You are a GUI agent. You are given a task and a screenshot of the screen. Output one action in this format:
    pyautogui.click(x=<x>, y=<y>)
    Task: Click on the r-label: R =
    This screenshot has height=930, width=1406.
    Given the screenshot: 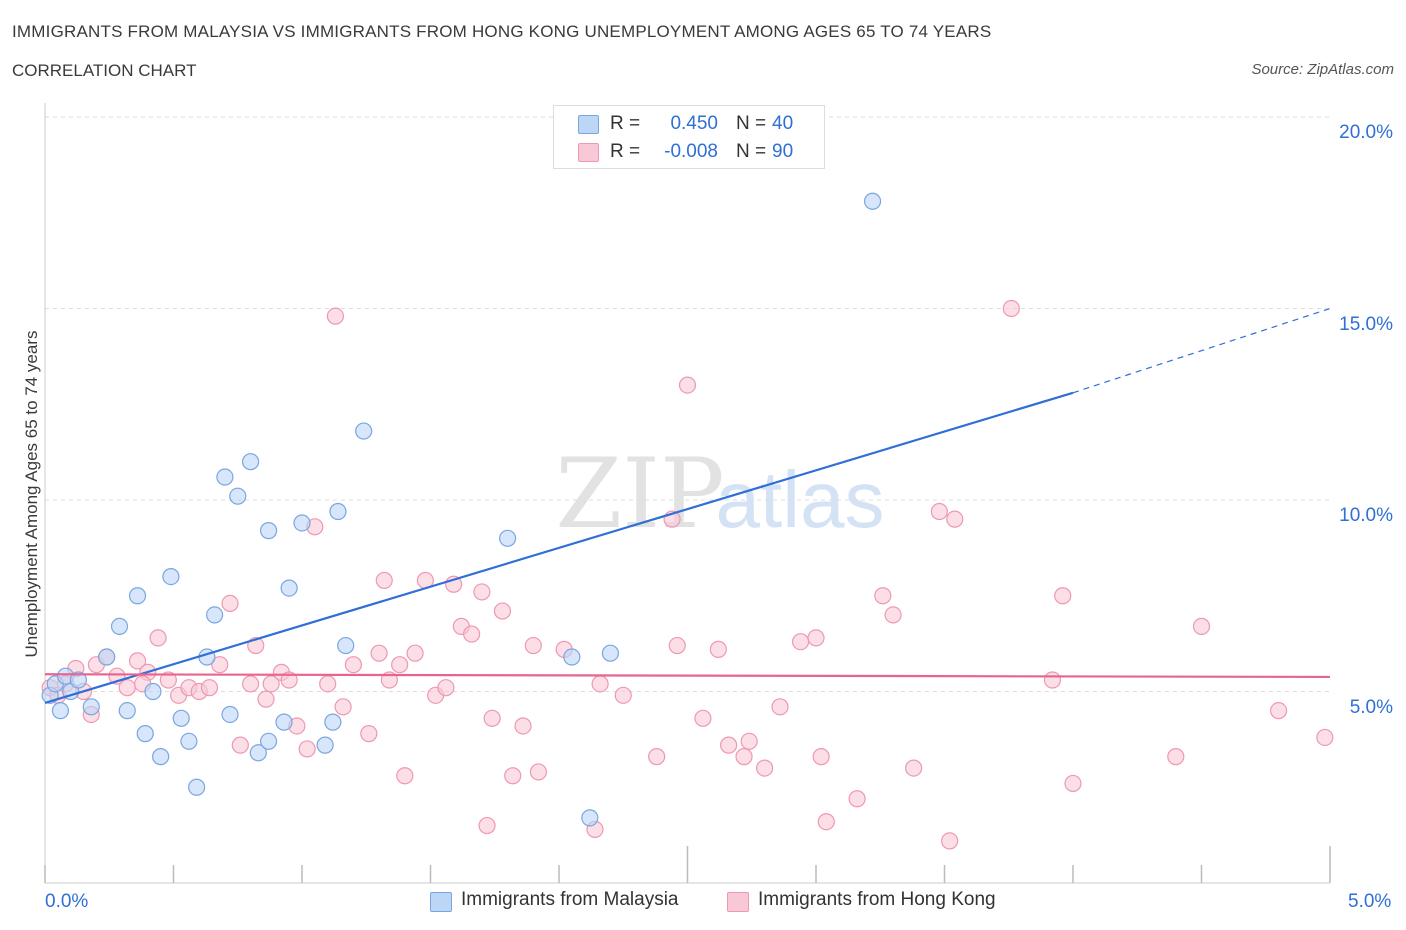 What is the action you would take?
    pyautogui.click(x=625, y=151)
    